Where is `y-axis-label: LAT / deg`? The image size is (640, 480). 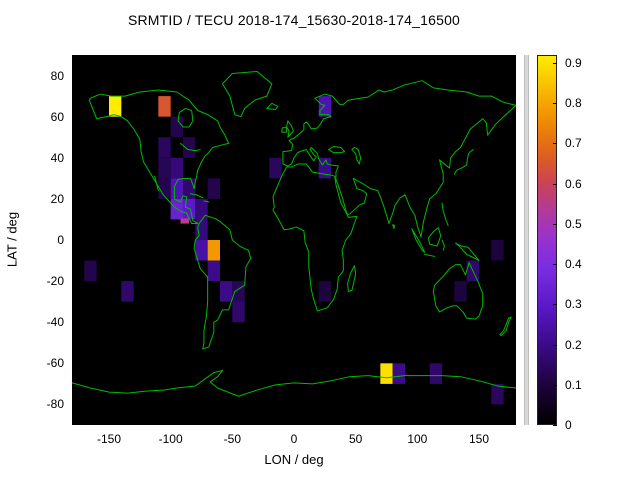
y-axis-label: LAT / deg is located at coordinates (12, 239).